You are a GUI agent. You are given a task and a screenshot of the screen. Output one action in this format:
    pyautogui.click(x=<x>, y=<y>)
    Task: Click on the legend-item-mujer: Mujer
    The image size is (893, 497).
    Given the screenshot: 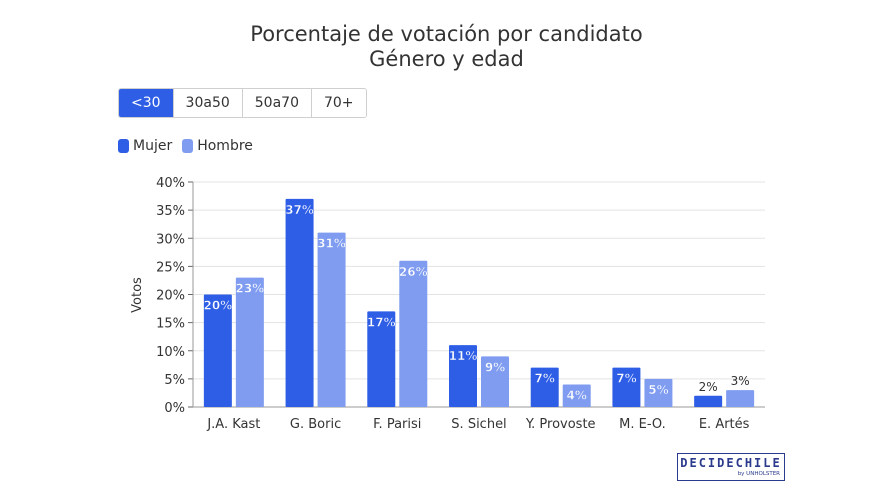 What is the action you would take?
    pyautogui.click(x=145, y=146)
    